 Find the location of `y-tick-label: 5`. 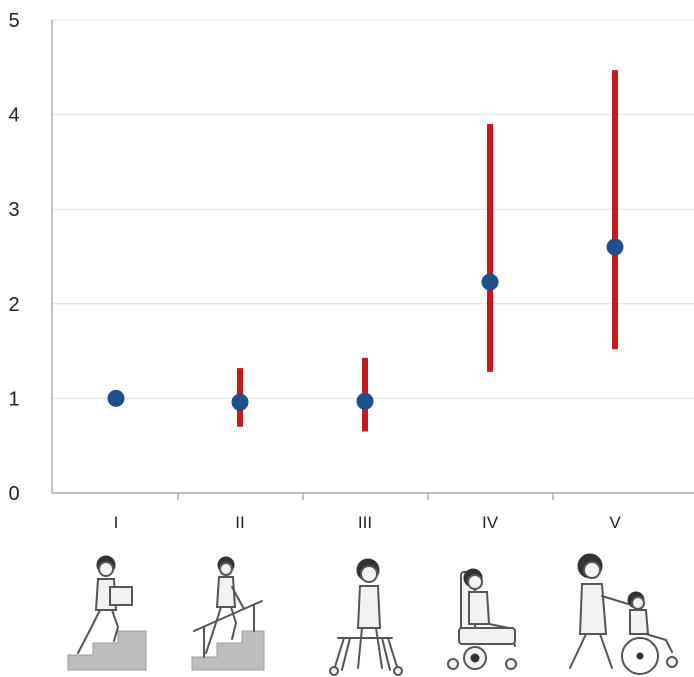

y-tick-label: 5 is located at coordinates (13, 21).